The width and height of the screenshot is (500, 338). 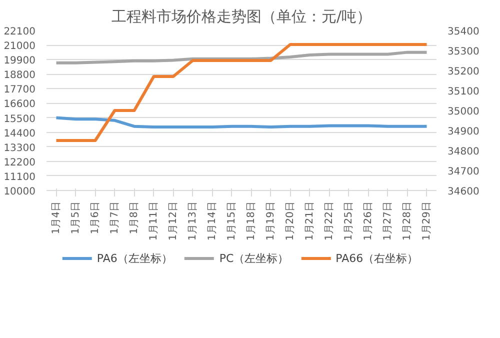 I want to click on y2-tick-label: 34900, so click(x=464, y=132).